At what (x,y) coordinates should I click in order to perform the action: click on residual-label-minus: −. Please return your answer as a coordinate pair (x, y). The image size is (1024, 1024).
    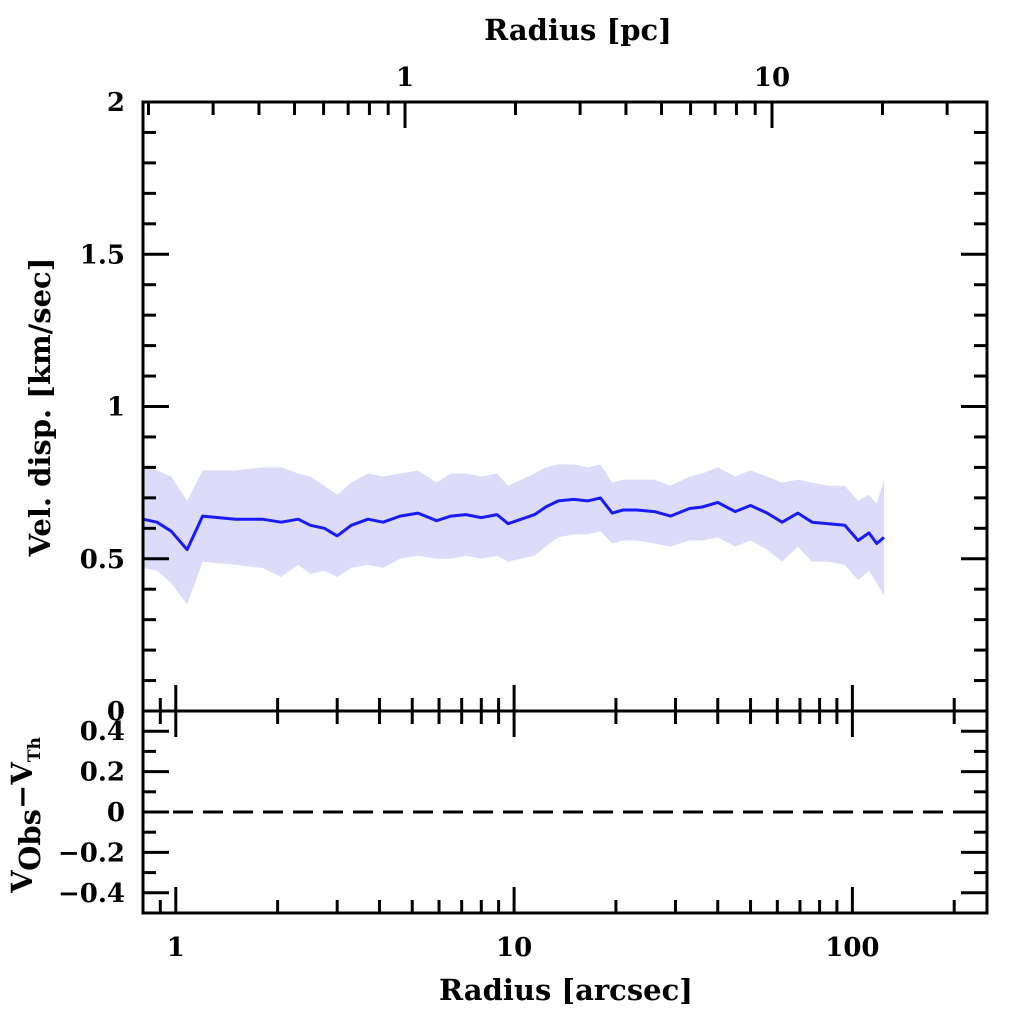
    Looking at the image, I should click on (22, 797).